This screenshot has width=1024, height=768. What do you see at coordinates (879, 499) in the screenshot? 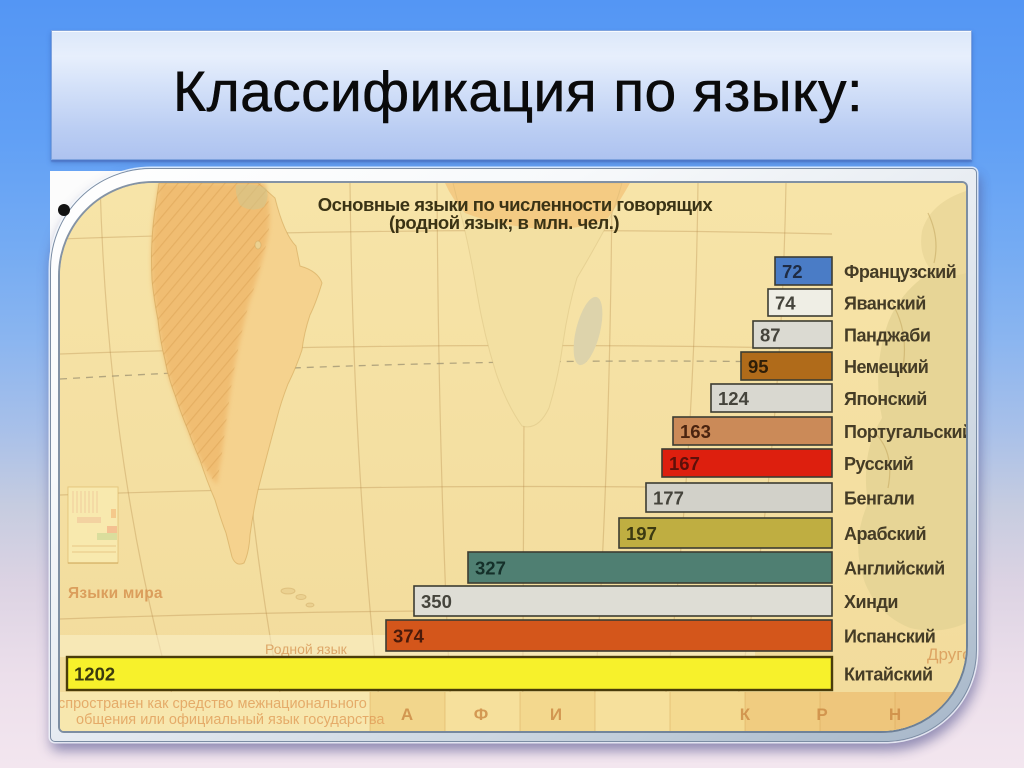
I see `svg-text: Бенгали` at bounding box center [879, 499].